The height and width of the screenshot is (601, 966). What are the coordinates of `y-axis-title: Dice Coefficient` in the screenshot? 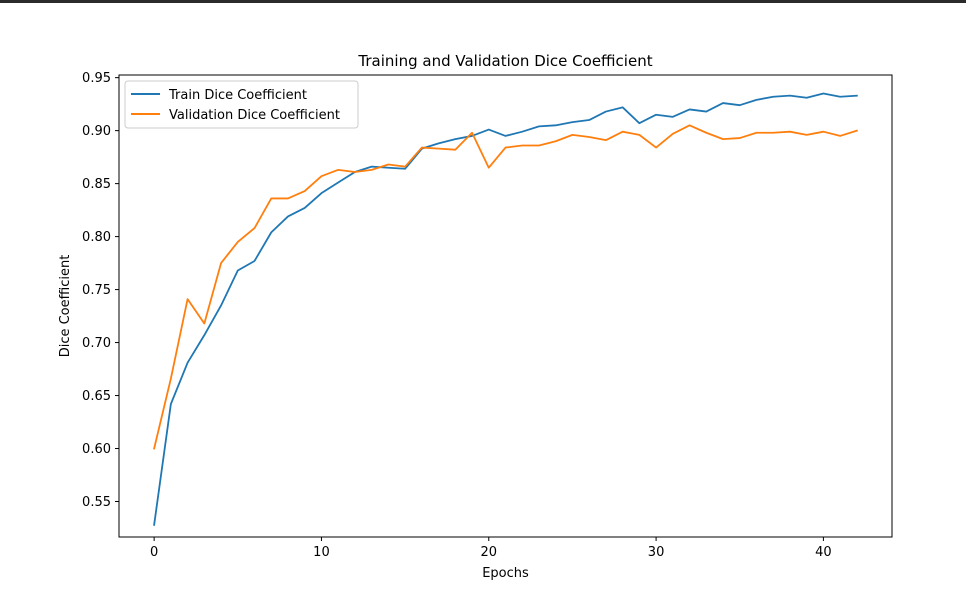 It's located at (65, 306).